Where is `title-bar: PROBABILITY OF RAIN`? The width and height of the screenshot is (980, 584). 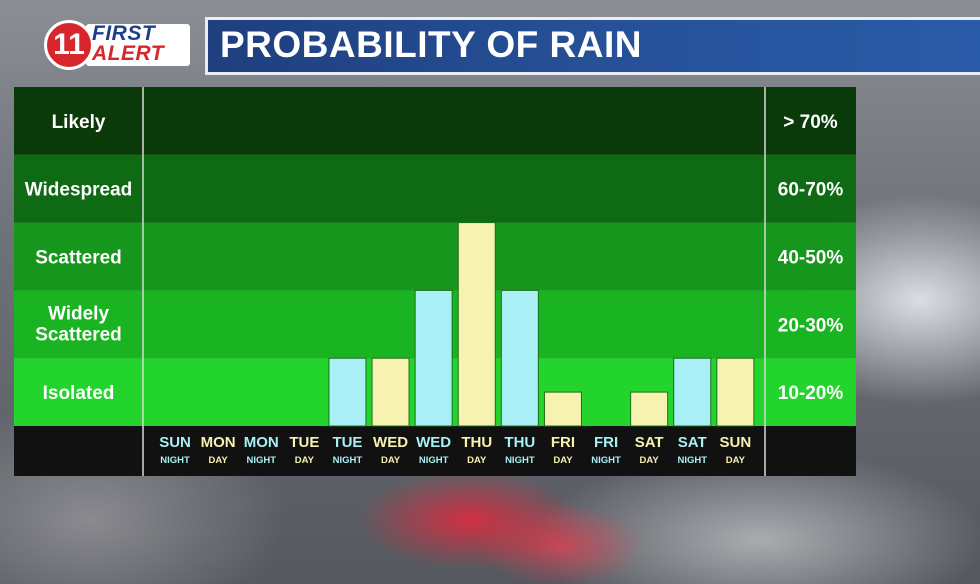
title-bar: PROBABILITY OF RAIN is located at coordinates (592, 46).